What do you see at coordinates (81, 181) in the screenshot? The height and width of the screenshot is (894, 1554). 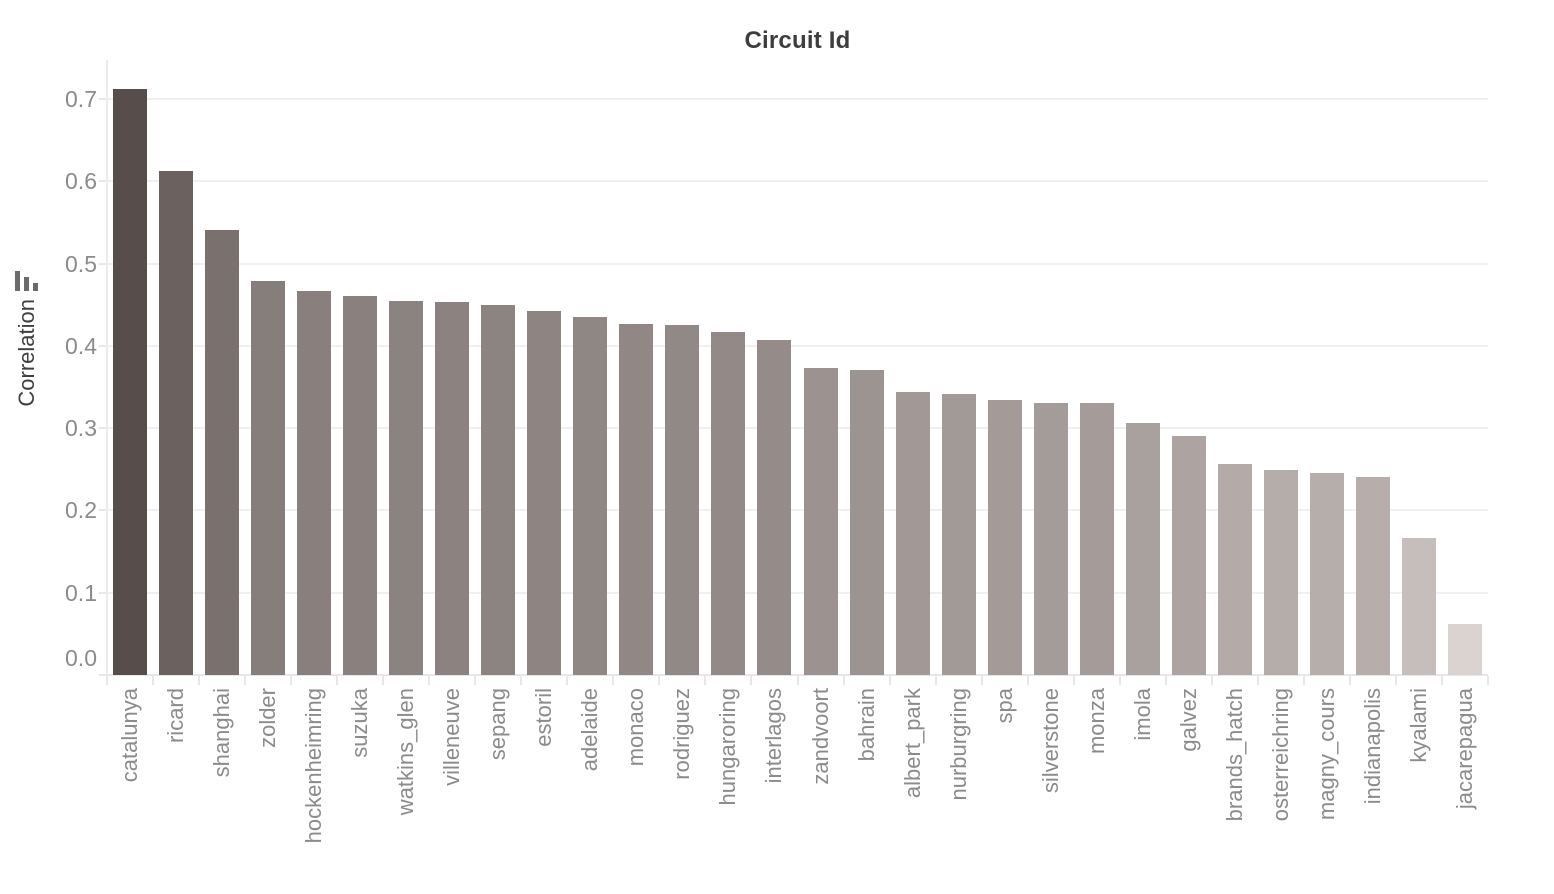 I see `y-tick-label: 0.6` at bounding box center [81, 181].